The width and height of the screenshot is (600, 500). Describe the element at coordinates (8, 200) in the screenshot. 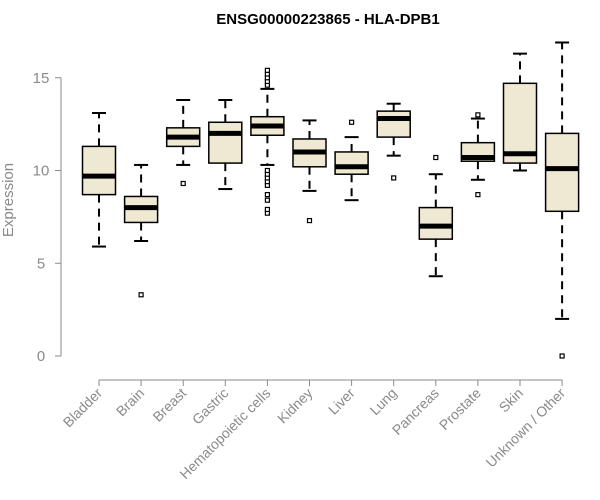

I see `y-axis-label: Expression` at that location.